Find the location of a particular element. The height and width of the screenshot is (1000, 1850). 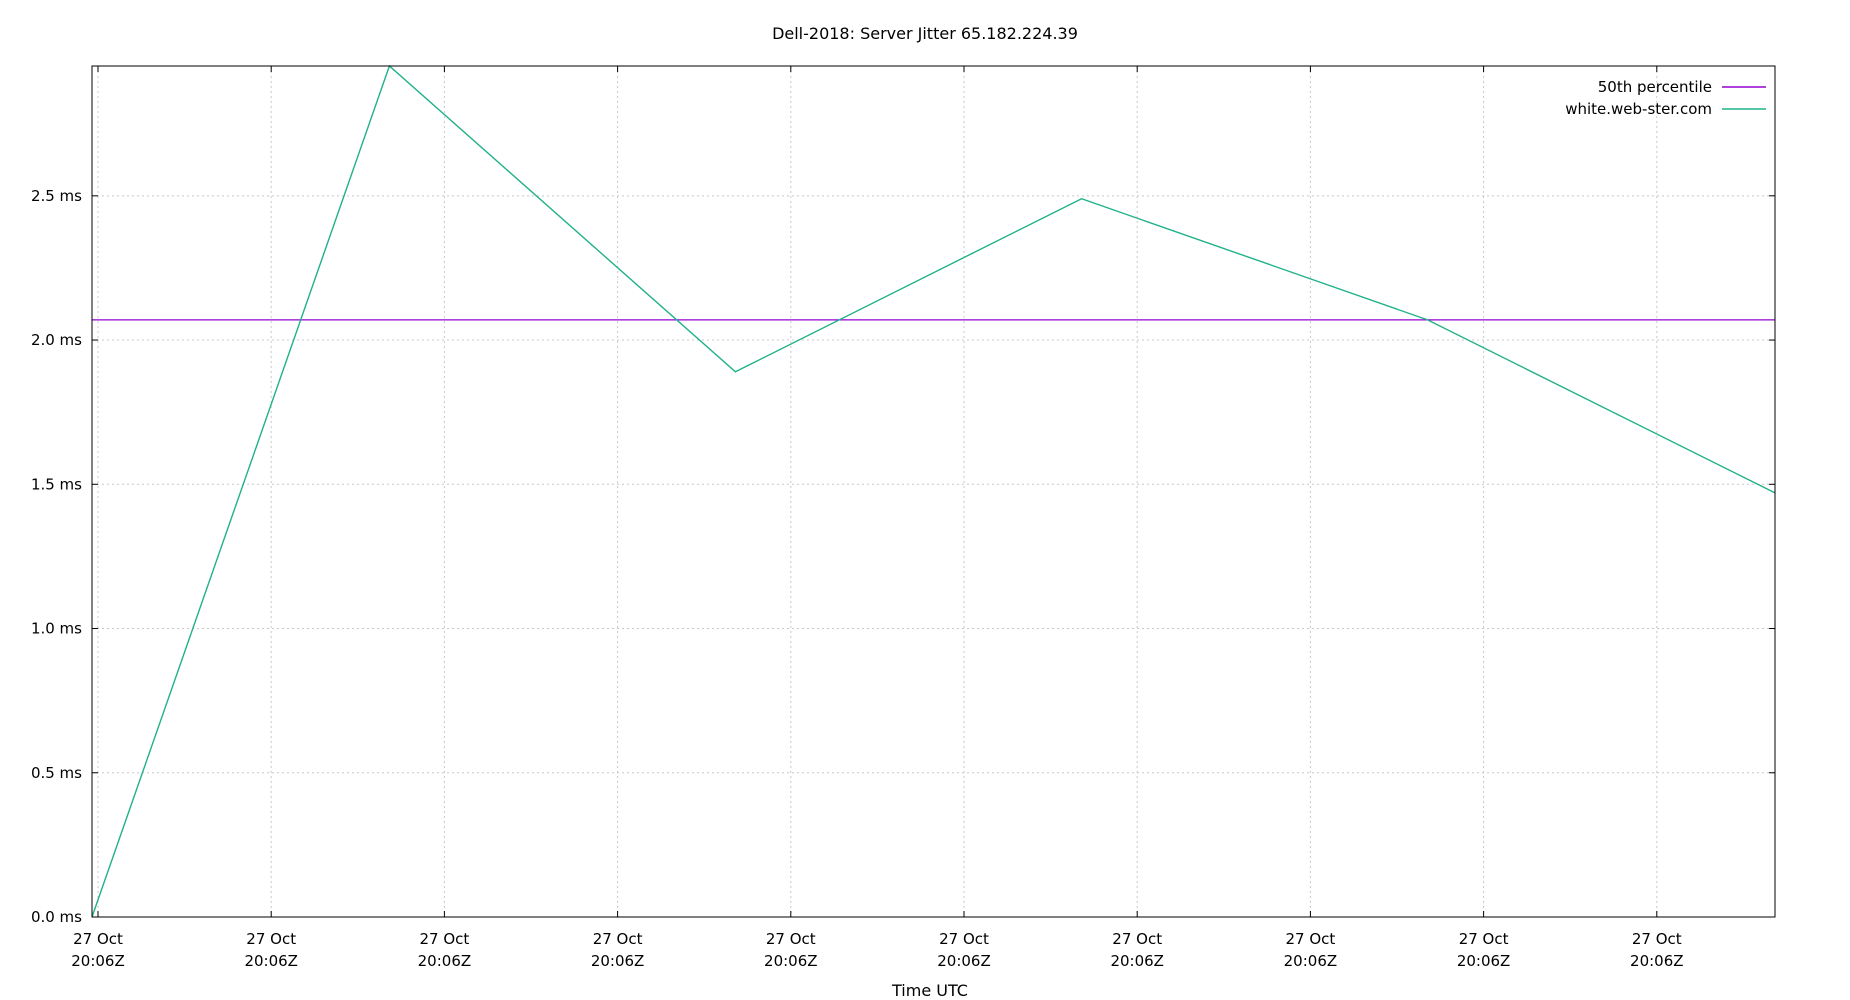

x-axis-label: Time UTC is located at coordinates (929, 990).